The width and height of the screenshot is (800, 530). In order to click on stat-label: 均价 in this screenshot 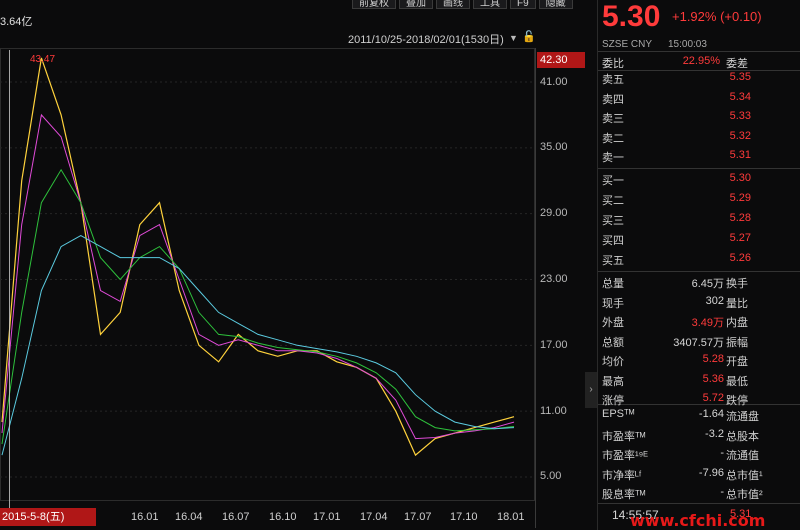, I will do `click(613, 362)`.